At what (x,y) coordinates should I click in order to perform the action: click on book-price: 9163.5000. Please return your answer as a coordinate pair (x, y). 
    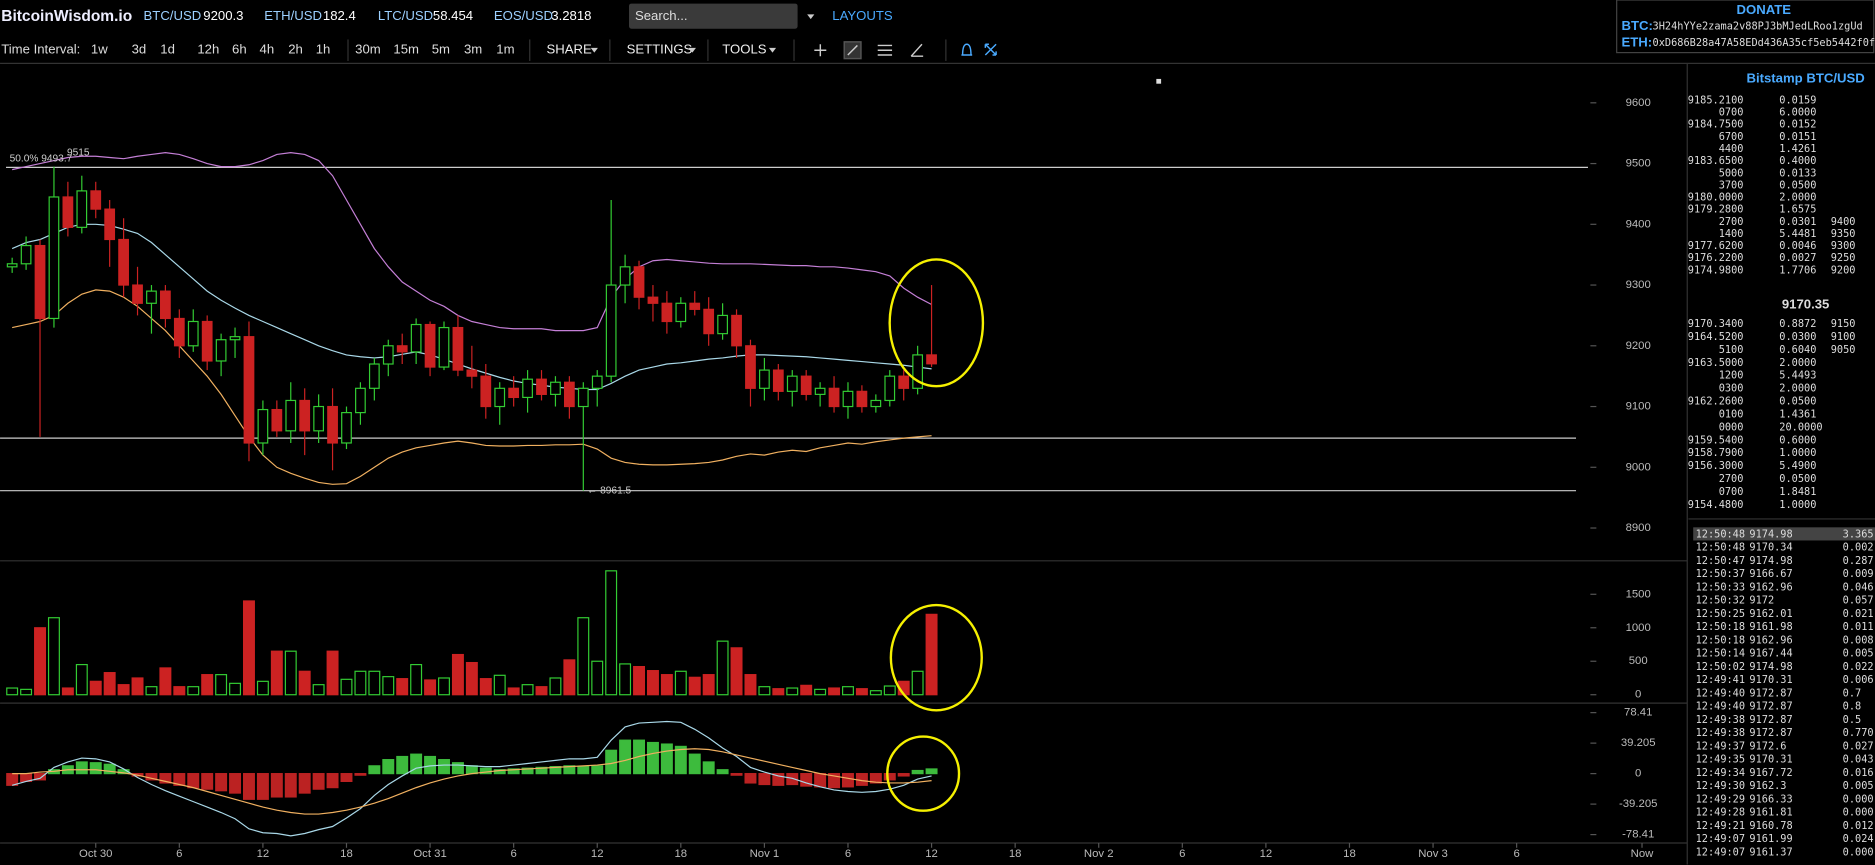
    Looking at the image, I should click on (1716, 363).